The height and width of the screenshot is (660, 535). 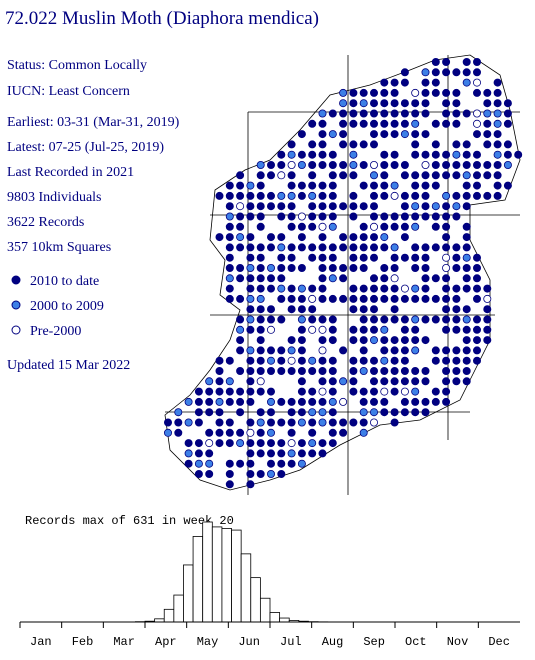 What do you see at coordinates (57, 306) in the screenshot?
I see `legend: 2010 to date 2000 to 2009 Pre-2000` at bounding box center [57, 306].